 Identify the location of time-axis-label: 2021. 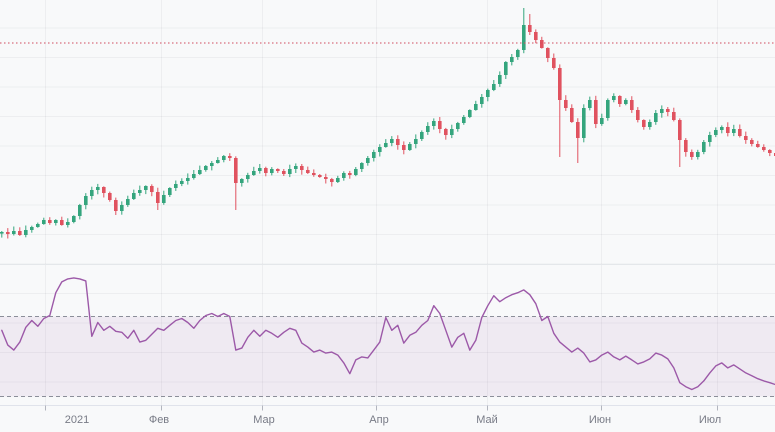
(77, 420).